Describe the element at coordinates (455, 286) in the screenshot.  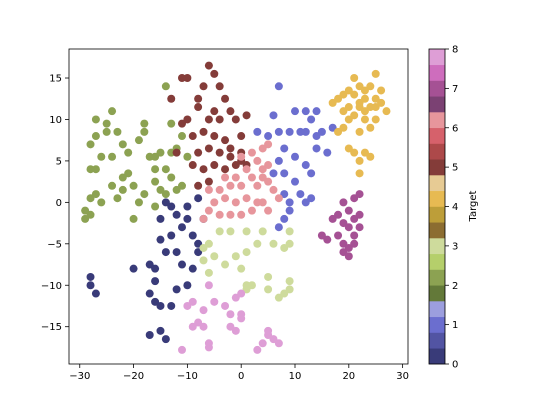
I see `colorbar-tick-label: 2` at that location.